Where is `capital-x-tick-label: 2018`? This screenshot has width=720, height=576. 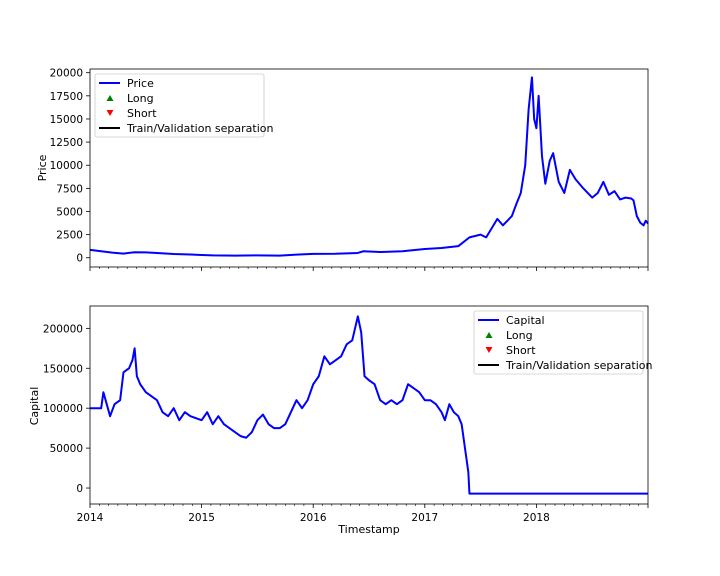 capital-x-tick-label: 2018 is located at coordinates (536, 518).